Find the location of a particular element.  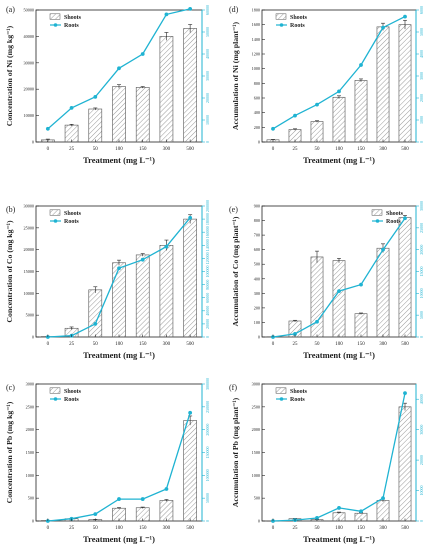

left-tick-label: 1800 is located at coordinates (256, 10).